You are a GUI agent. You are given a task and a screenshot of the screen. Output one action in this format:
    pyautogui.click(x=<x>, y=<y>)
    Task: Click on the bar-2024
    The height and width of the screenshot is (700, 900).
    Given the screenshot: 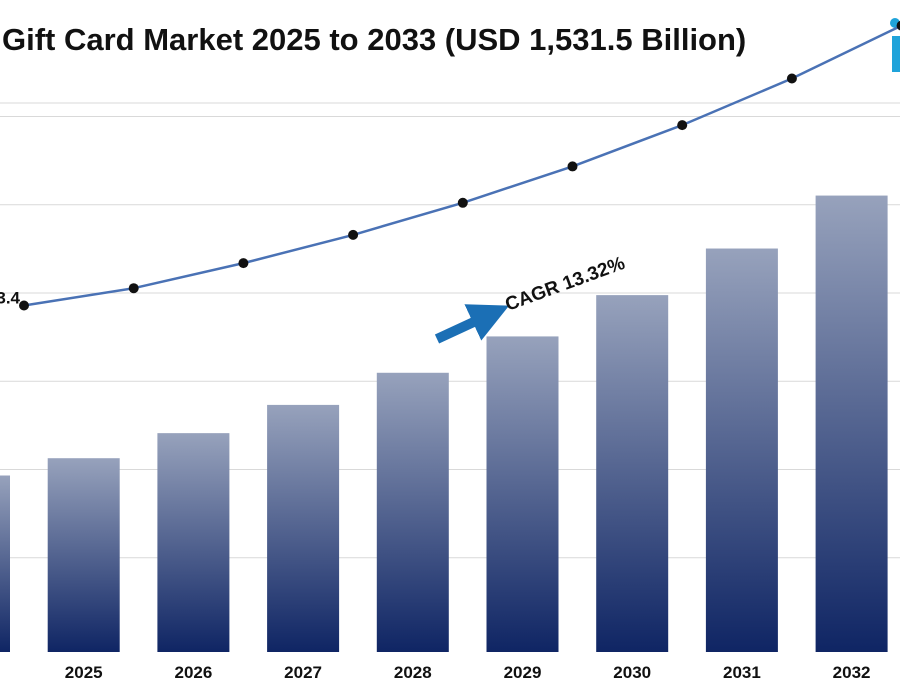 What is the action you would take?
    pyautogui.click(x=5, y=563)
    